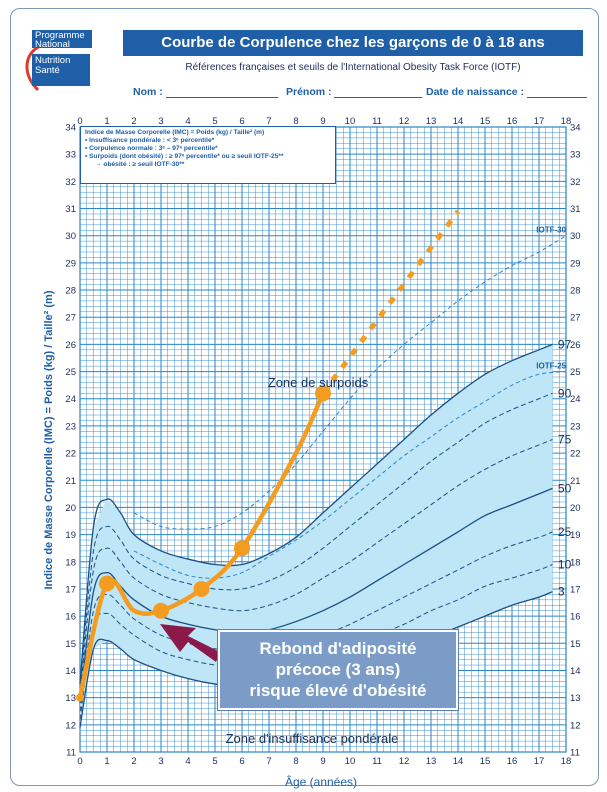  Describe the element at coordinates (322, 761) in the screenshot. I see `x-tick-label: 9` at that location.